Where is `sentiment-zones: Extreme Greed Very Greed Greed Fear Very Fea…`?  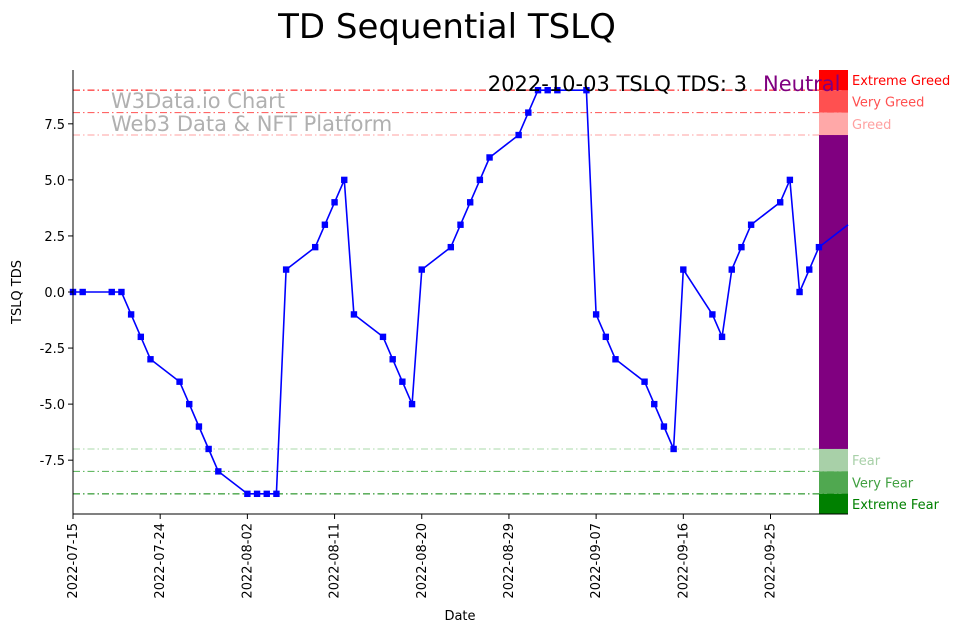 sentiment-zones: Extreme Greed Very Greed Greed Fear Very Fea… is located at coordinates (884, 292).